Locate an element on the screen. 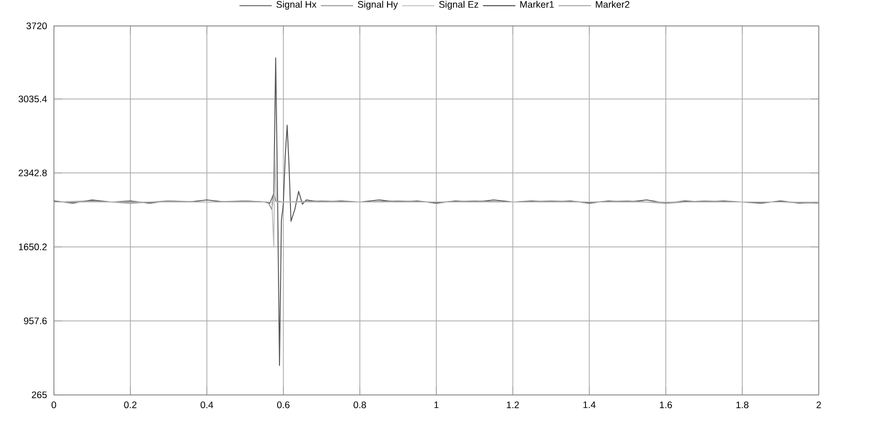 This screenshot has width=878, height=424. x-tick-label: 1 is located at coordinates (436, 404).